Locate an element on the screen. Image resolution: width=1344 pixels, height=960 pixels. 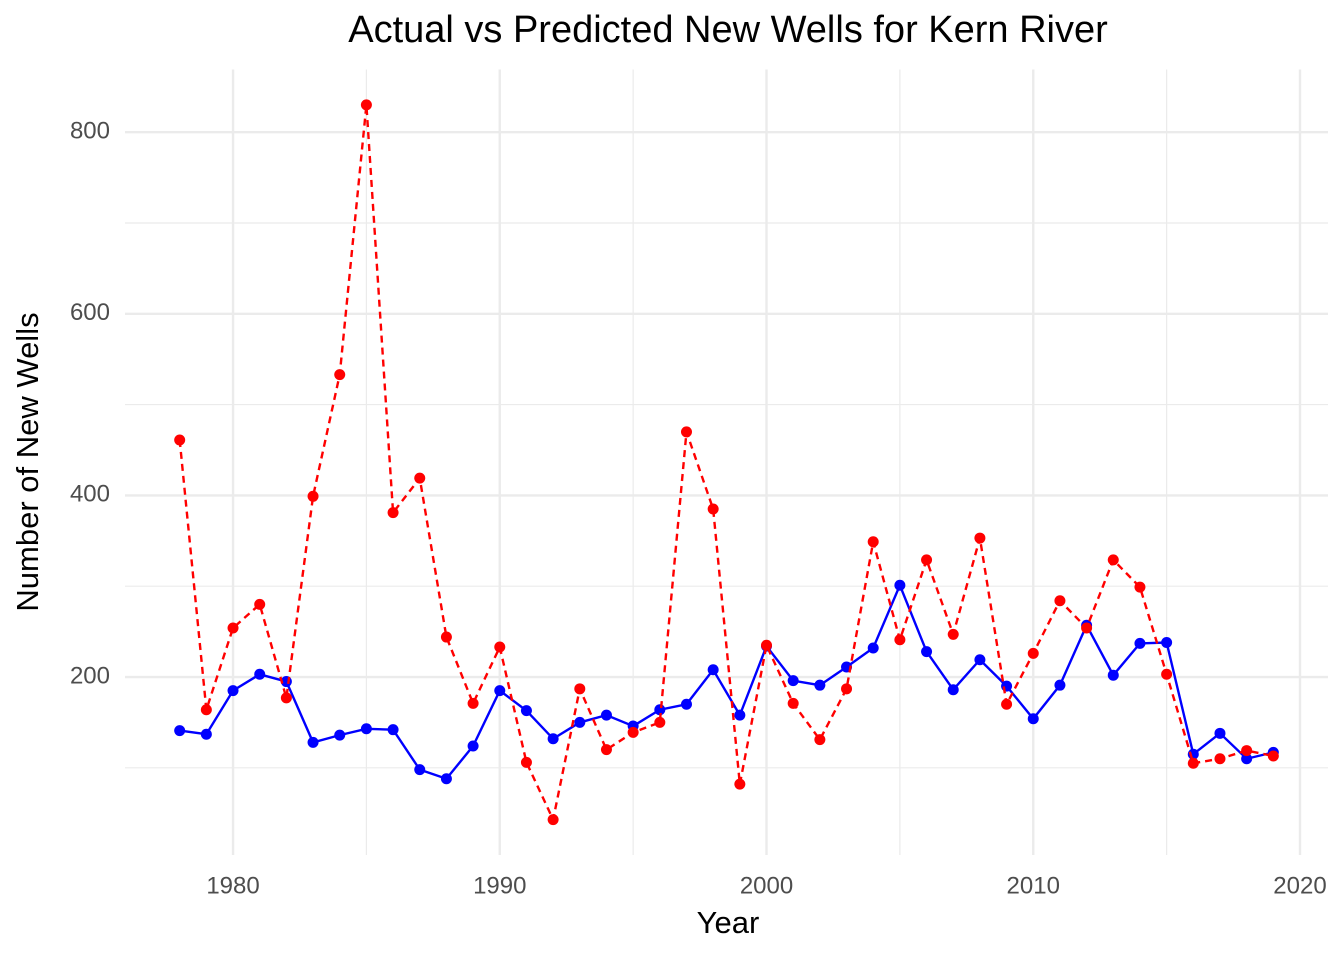
y-tick-label: 400 is located at coordinates (90, 494).